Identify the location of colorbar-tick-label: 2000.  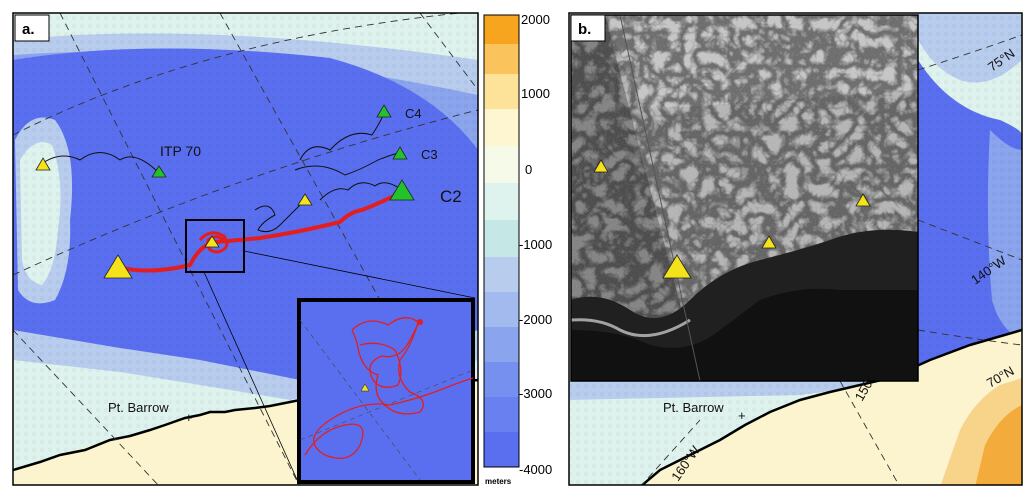
(535, 19).